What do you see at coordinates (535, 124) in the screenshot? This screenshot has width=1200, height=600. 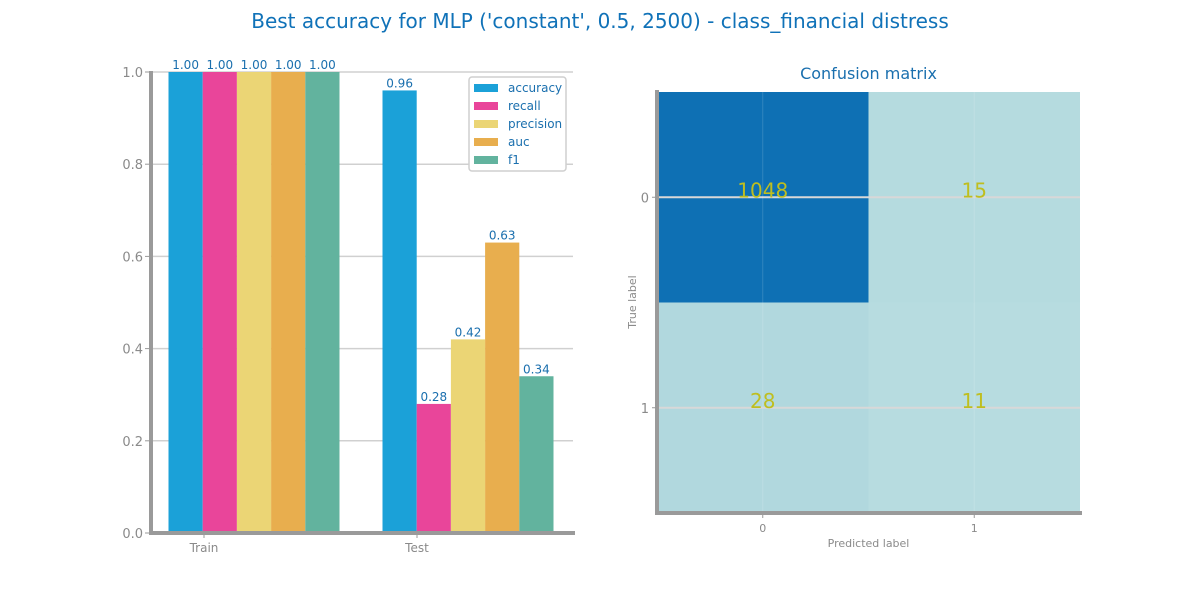 I see `legend-label-precision: precision` at bounding box center [535, 124].